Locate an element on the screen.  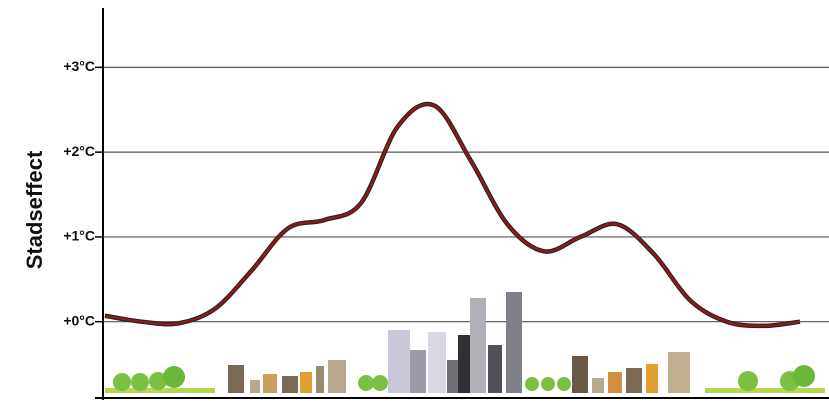
y-tick-label: +1°C is located at coordinates (79, 236).